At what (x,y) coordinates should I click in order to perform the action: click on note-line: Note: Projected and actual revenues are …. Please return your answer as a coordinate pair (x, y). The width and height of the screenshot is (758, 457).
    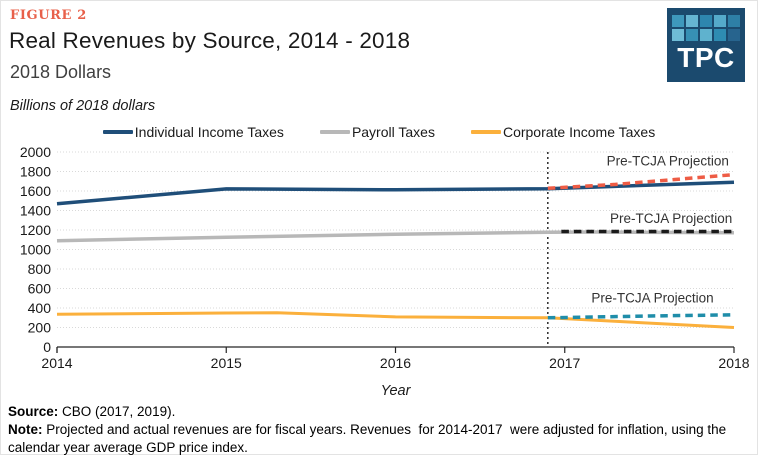
    Looking at the image, I should click on (380, 439).